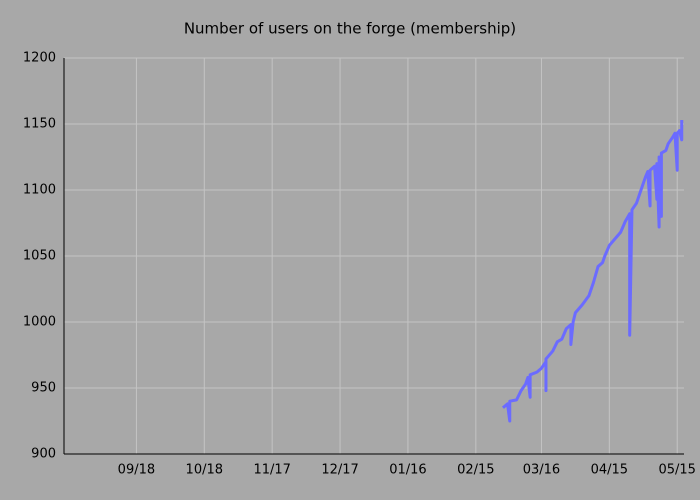  I want to click on y-tick-label: 1000, so click(39, 322).